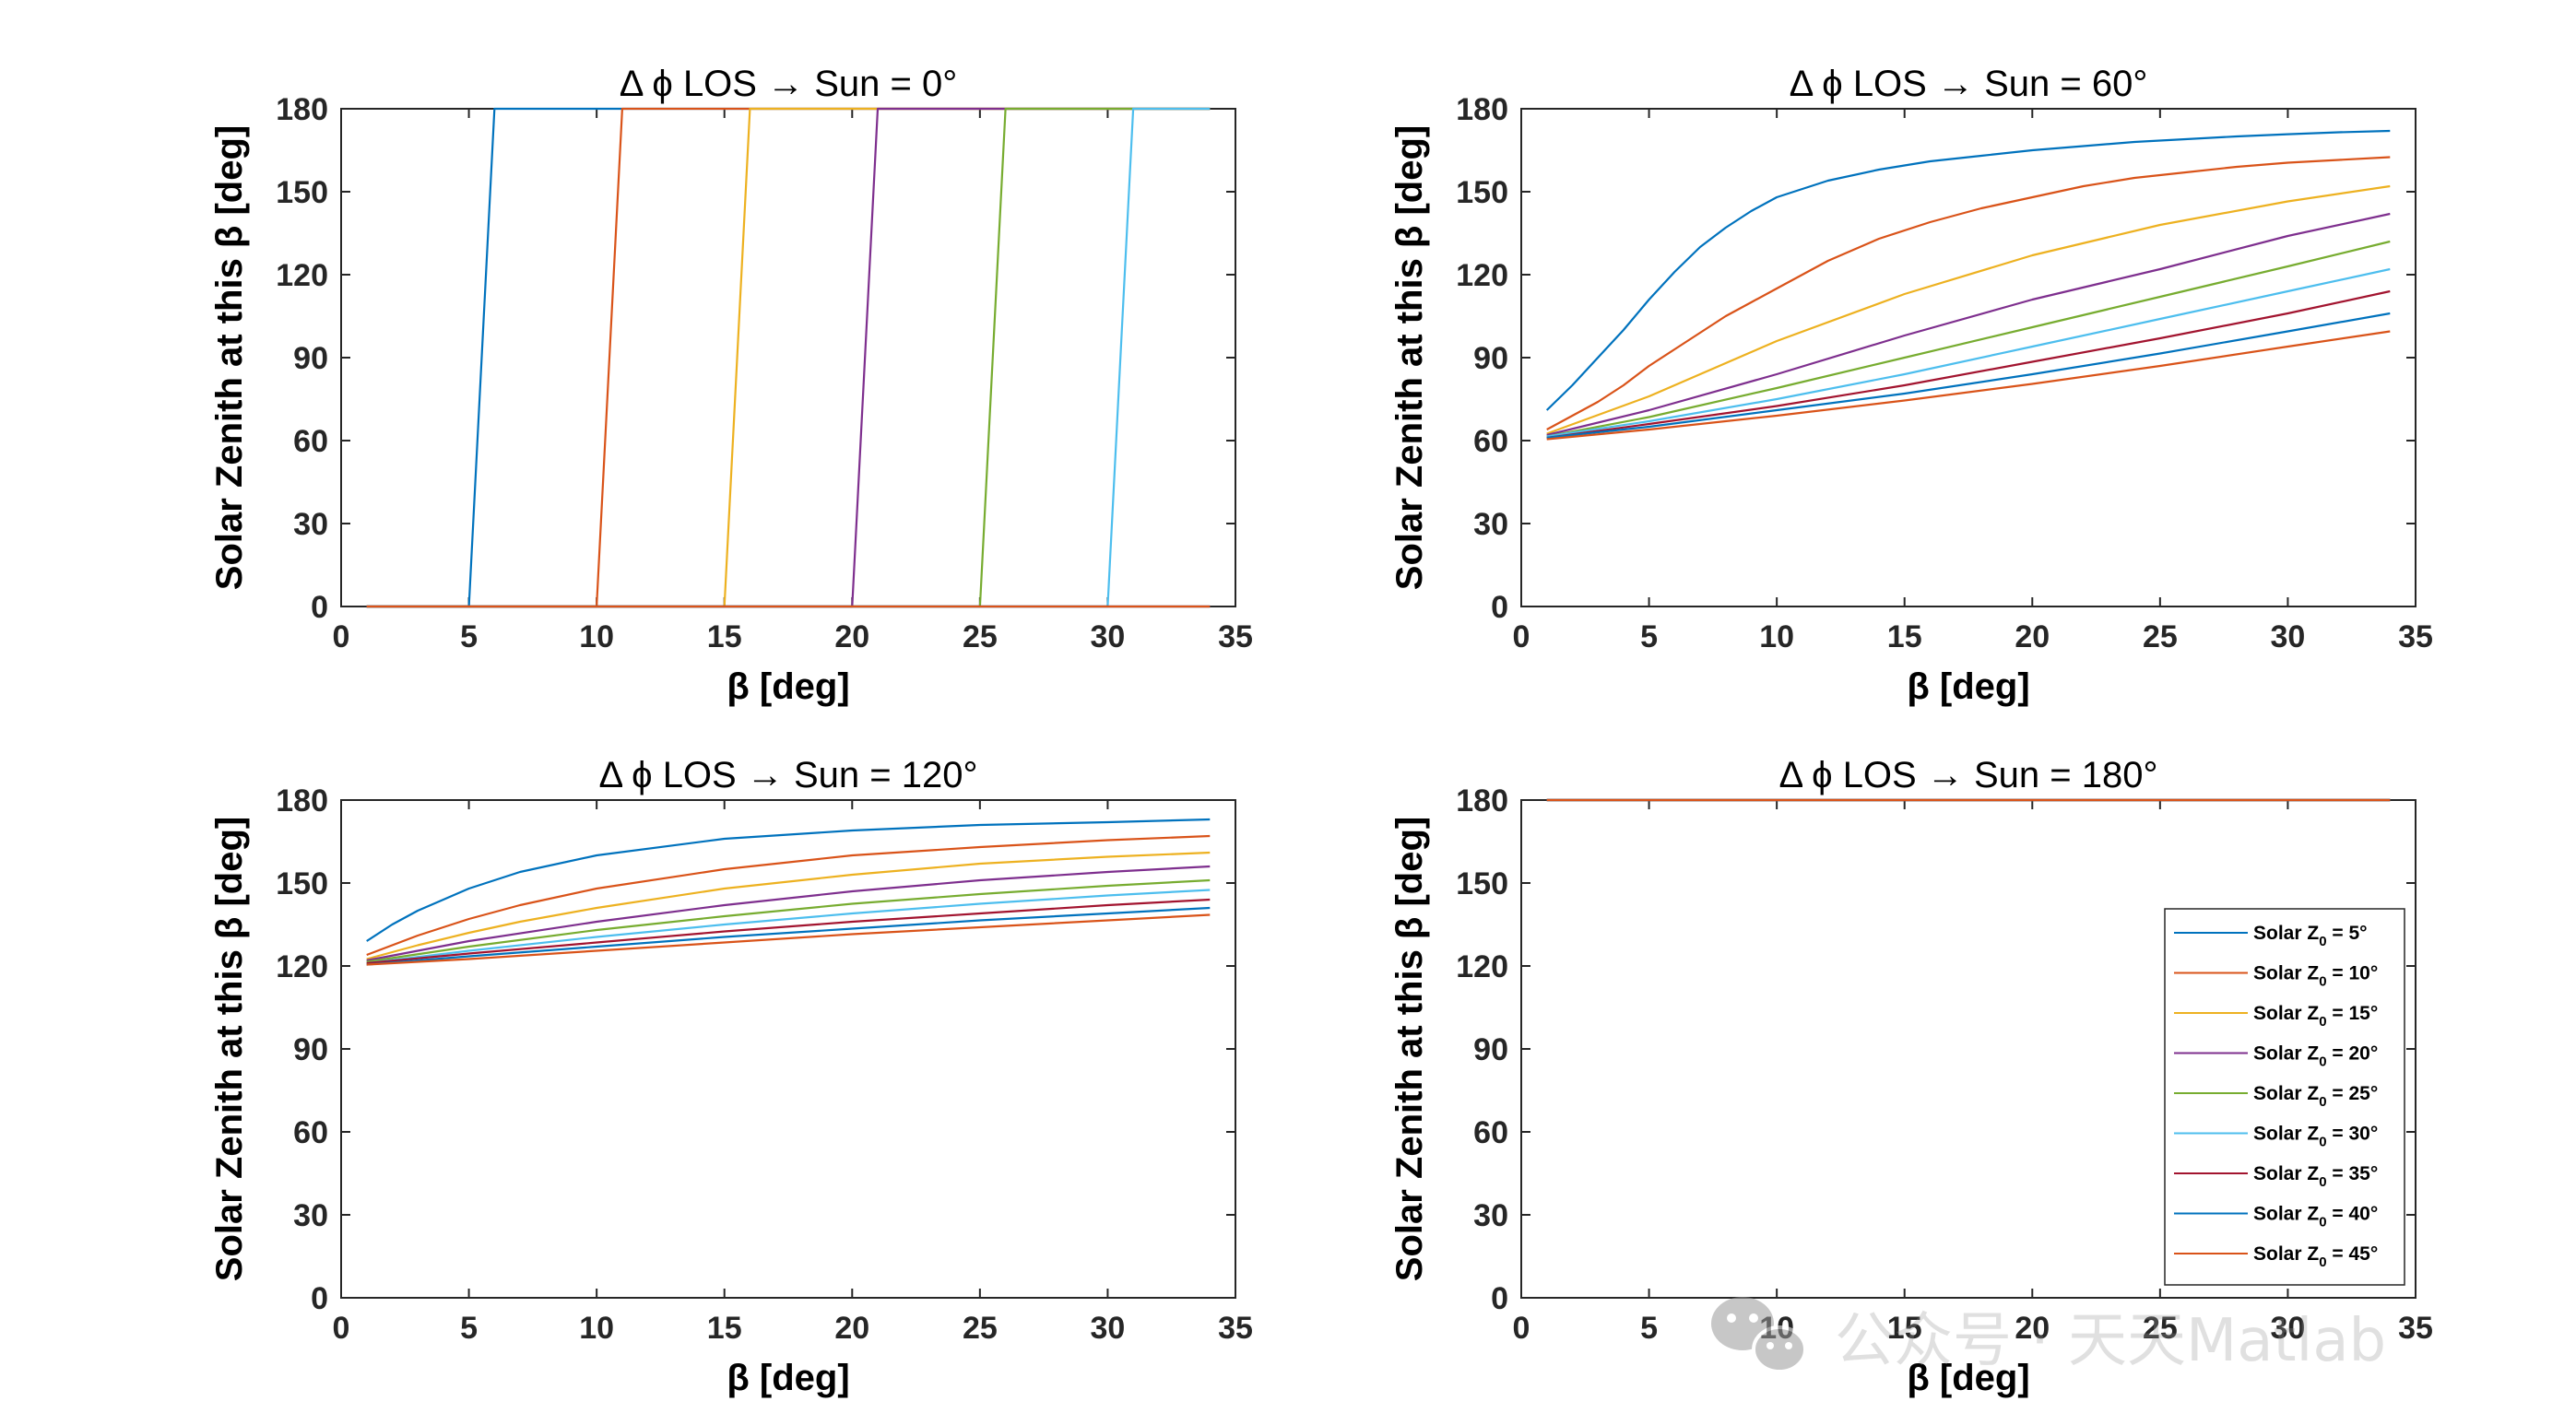  I want to click on watermark: 公众号 · 天天Matlab, so click(2048, 1336).